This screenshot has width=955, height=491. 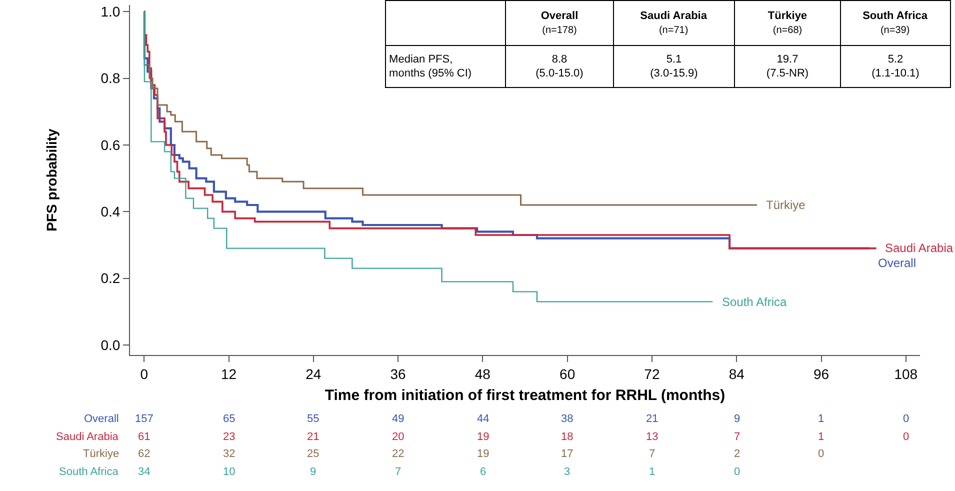 What do you see at coordinates (674, 23) in the screenshot?
I see `annotation: Saudi Arabia (n=71)` at bounding box center [674, 23].